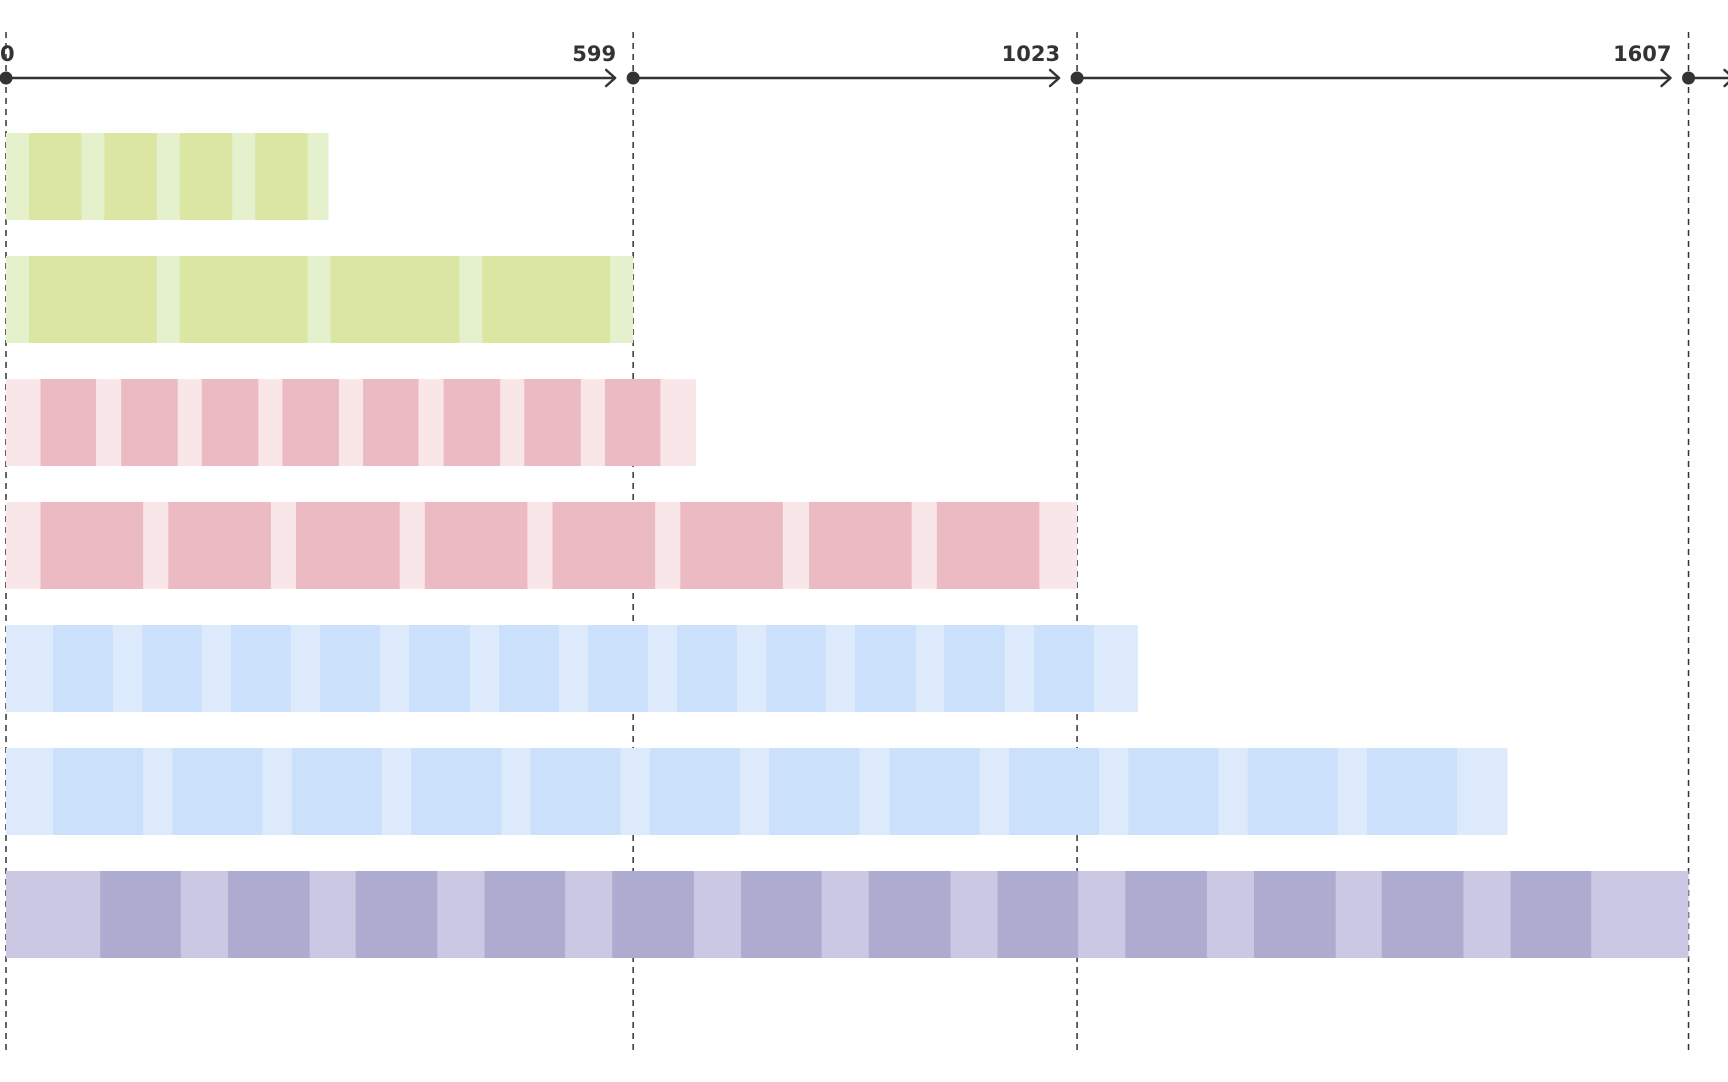 The image size is (1728, 1082). Describe the element at coordinates (847, 914) in the screenshot. I see `bar-row-purple` at that location.